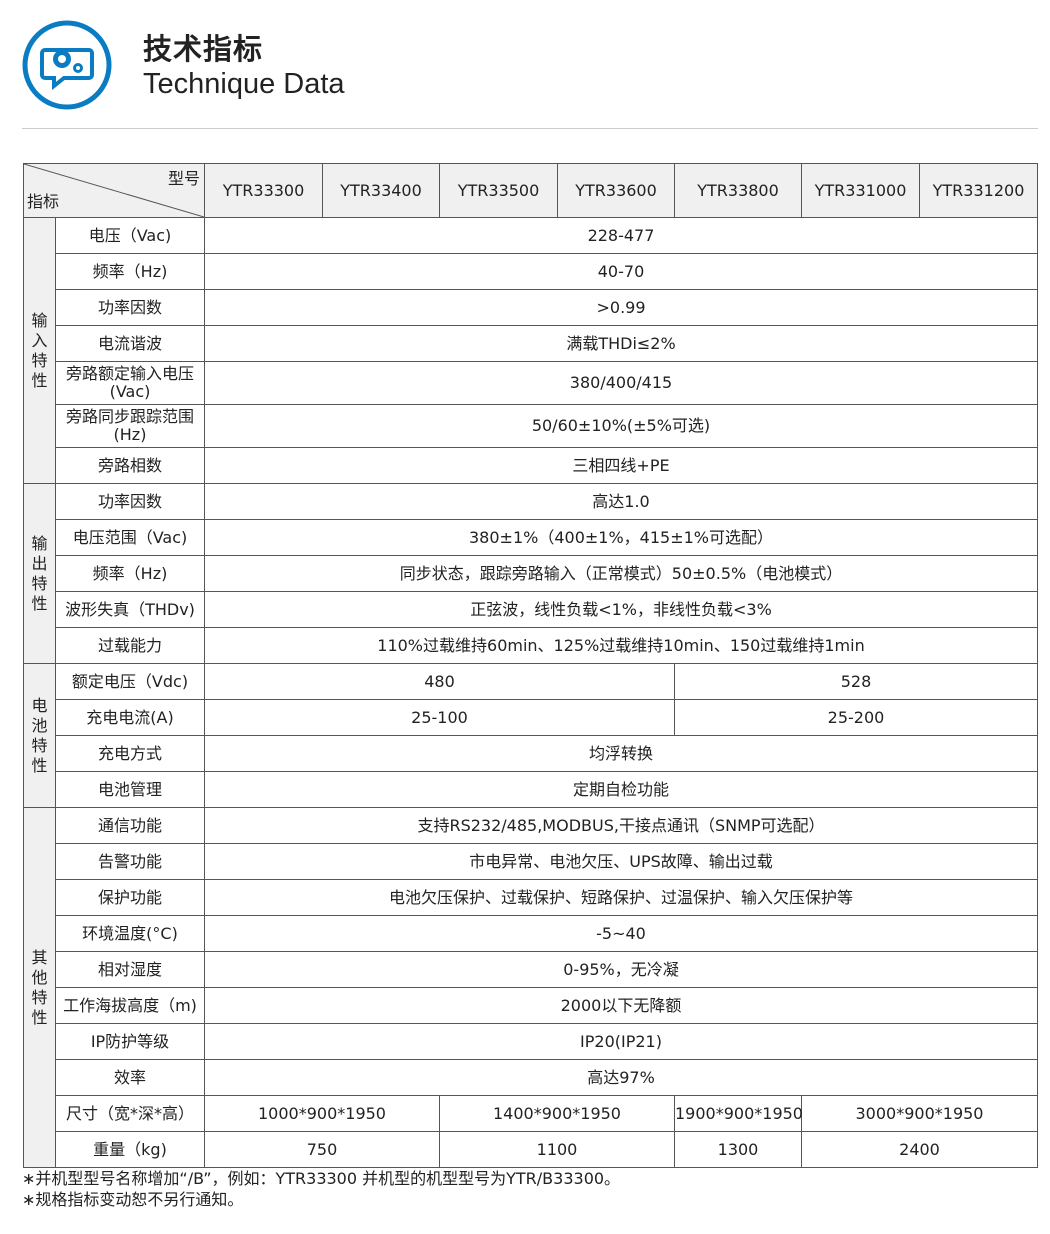 The height and width of the screenshot is (1234, 1050). Describe the element at coordinates (621, 501) in the screenshot. I see `value-cell: 高达1.0` at that location.